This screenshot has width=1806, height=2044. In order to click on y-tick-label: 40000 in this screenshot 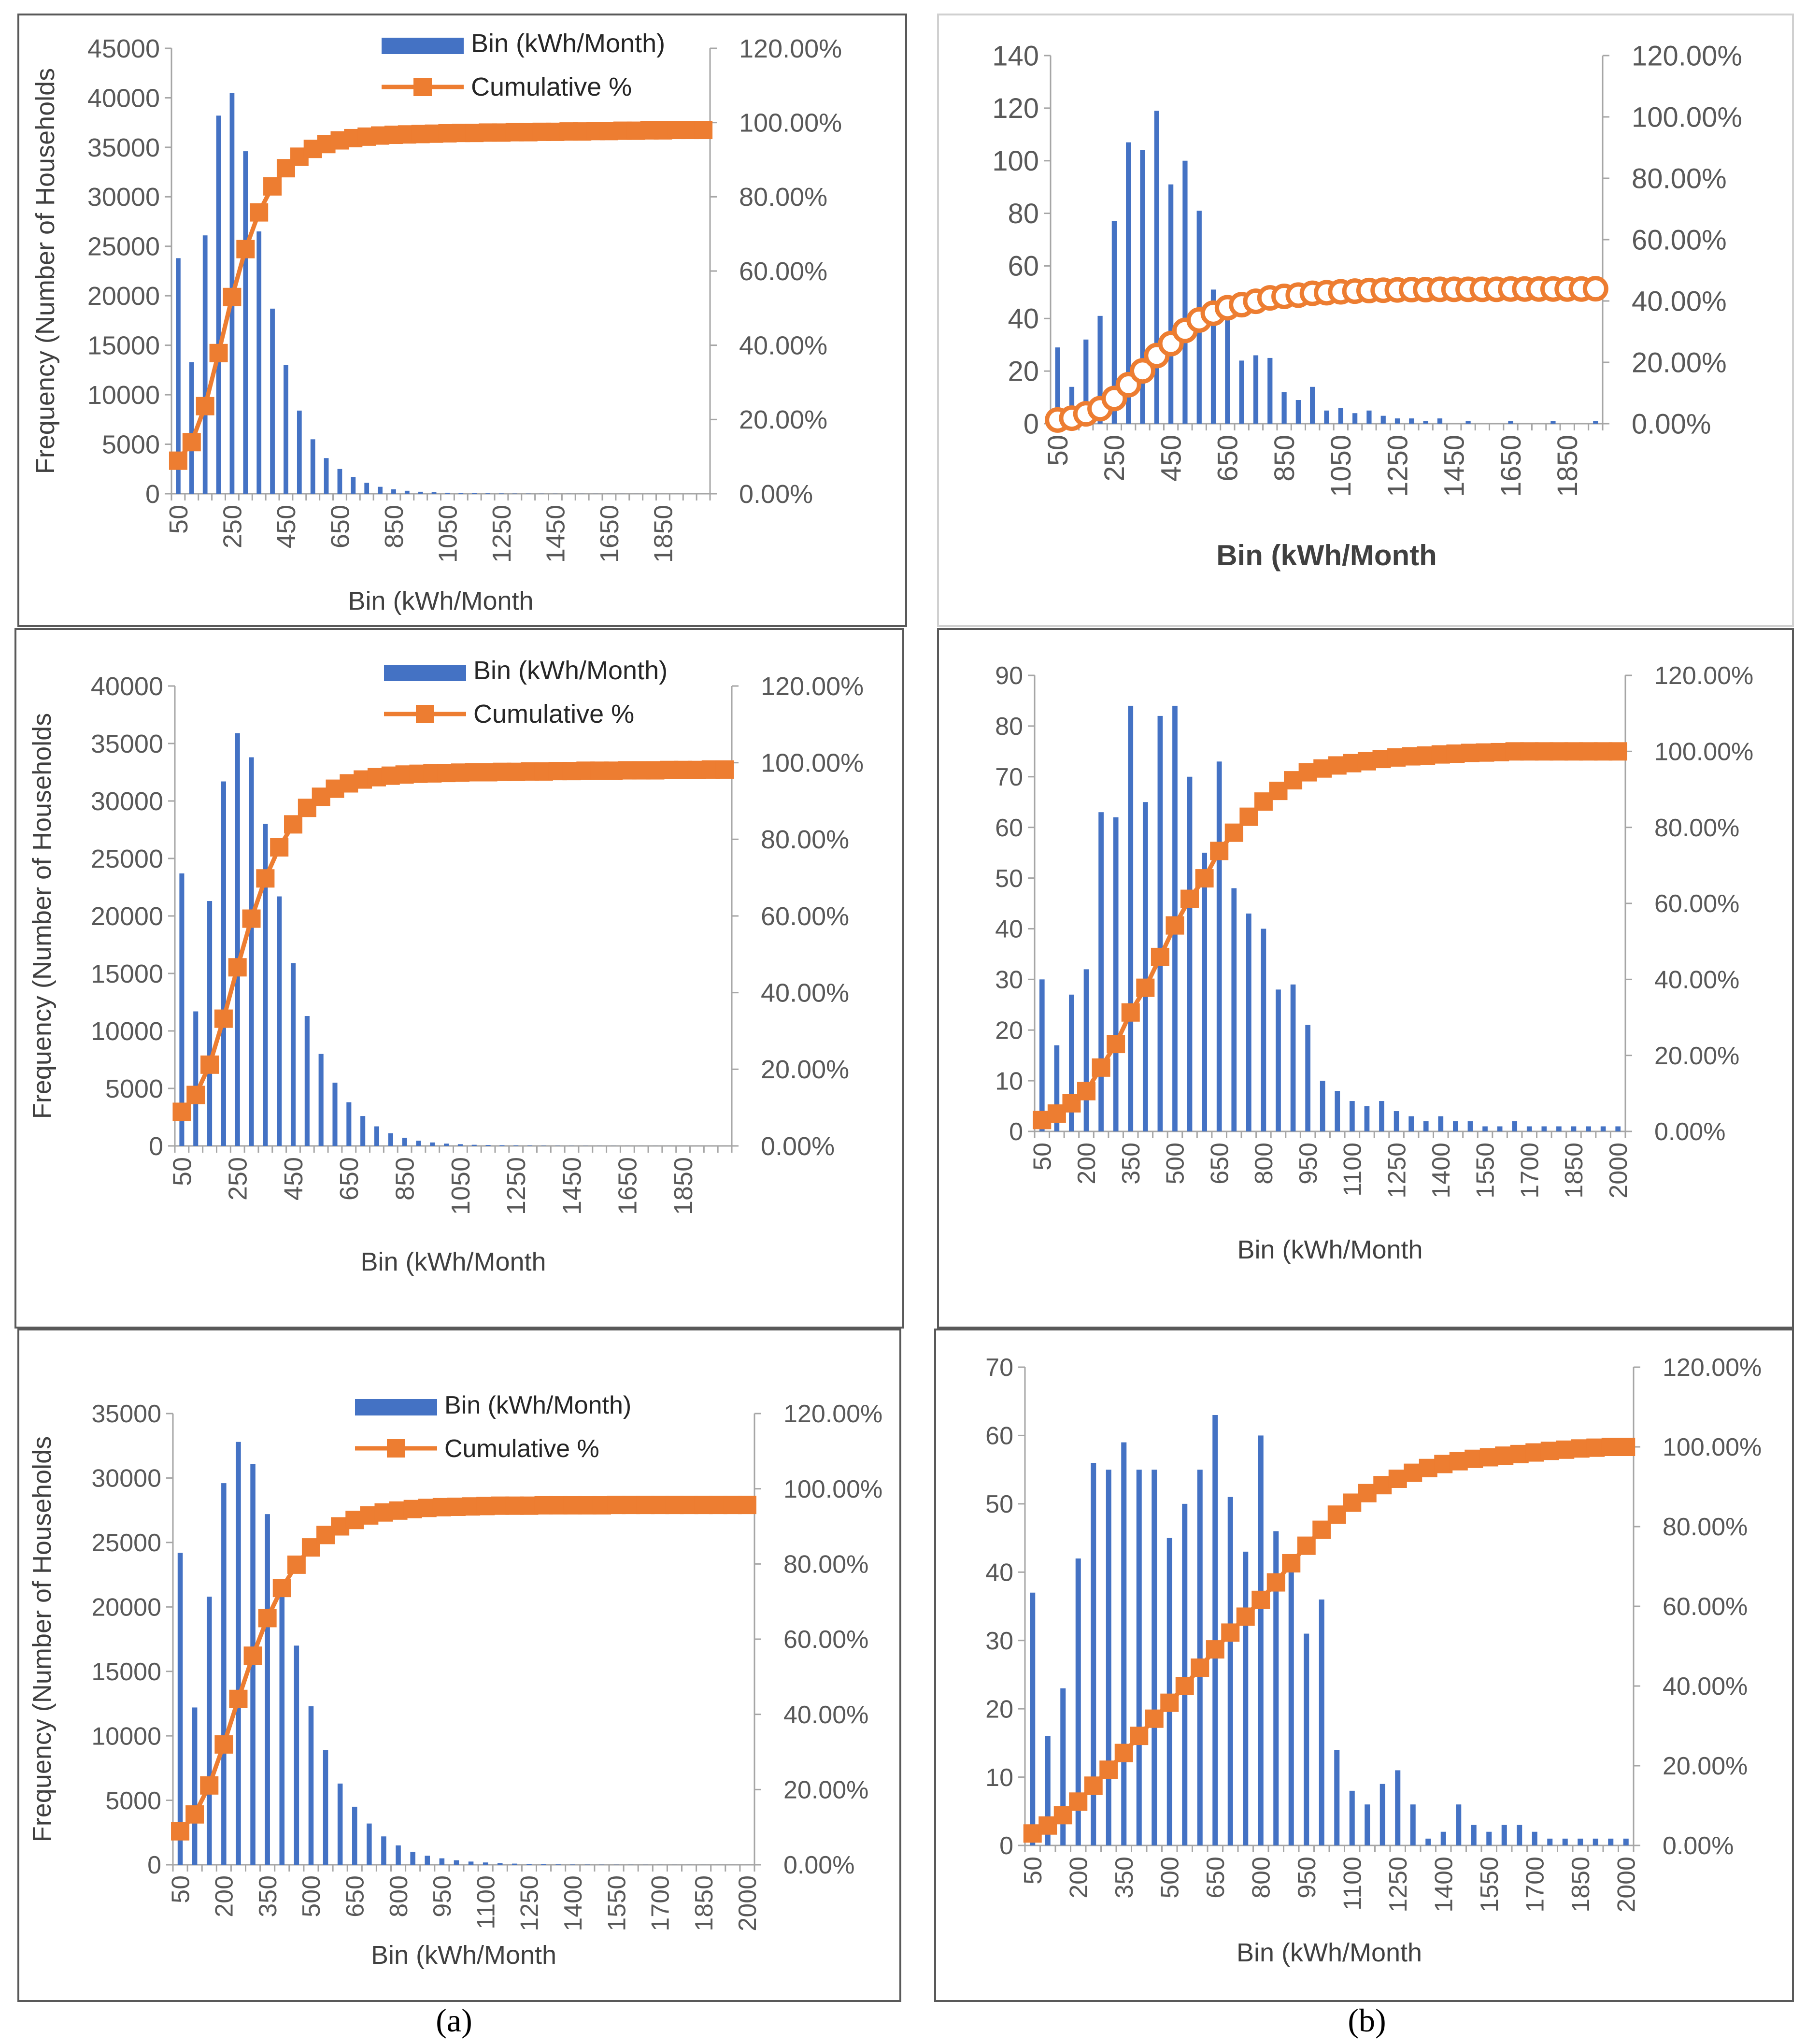, I will do `click(127, 686)`.